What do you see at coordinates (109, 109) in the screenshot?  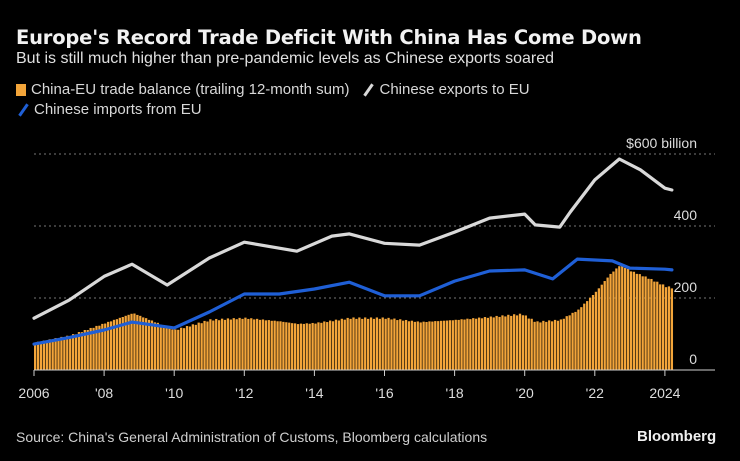 I see `legend-row-2: Chinese imports from EU` at bounding box center [109, 109].